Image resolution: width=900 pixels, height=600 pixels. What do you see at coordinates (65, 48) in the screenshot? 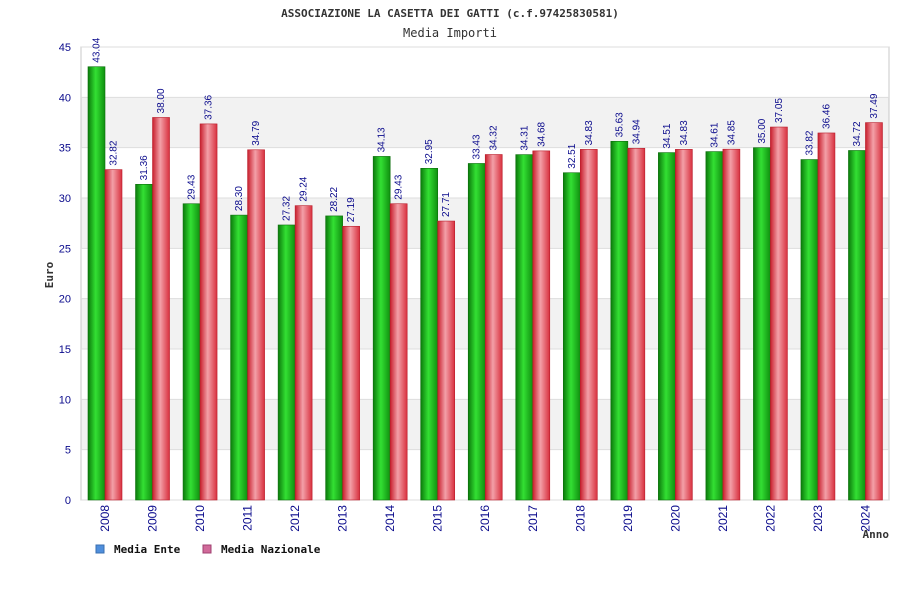
I see `y-tick-label: 45` at bounding box center [65, 48].